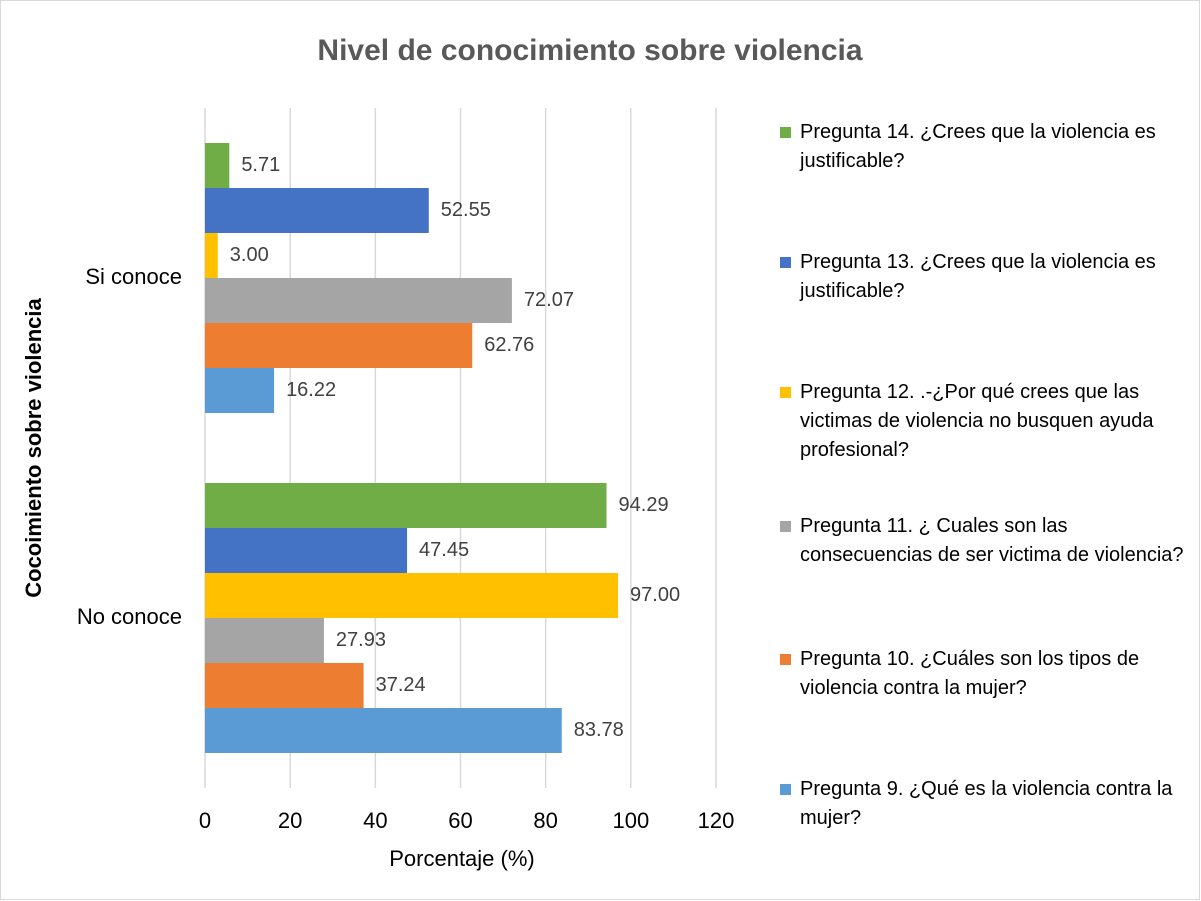  What do you see at coordinates (249, 255) in the screenshot?
I see `data-label: 3.00` at bounding box center [249, 255].